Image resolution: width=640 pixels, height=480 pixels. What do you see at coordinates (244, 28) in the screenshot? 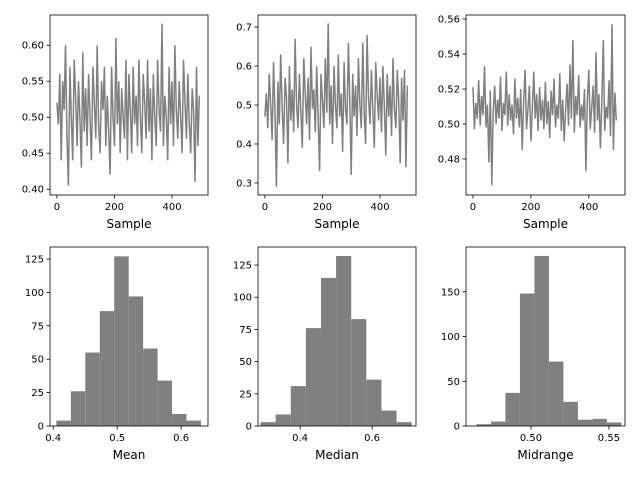
I see `y-tick-label: 0.7` at bounding box center [244, 28].